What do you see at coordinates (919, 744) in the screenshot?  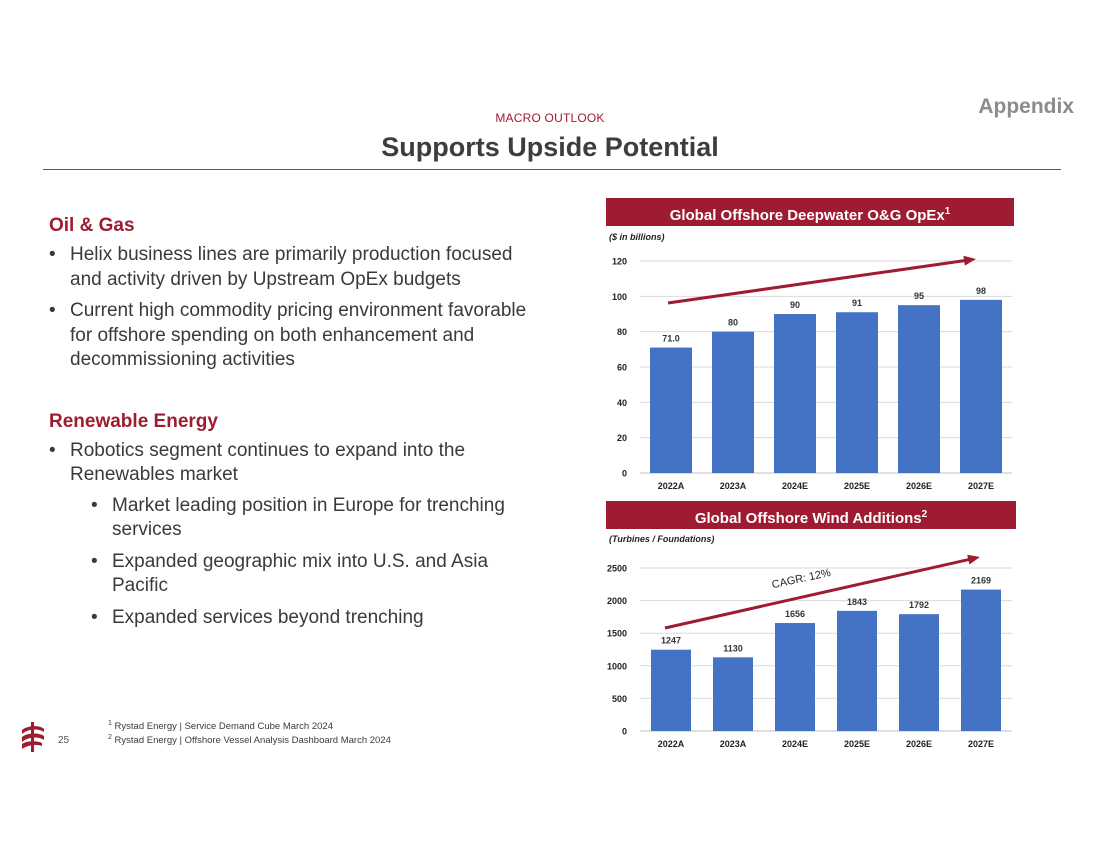 I see `wind-x-tick-label: 2026E` at bounding box center [919, 744].